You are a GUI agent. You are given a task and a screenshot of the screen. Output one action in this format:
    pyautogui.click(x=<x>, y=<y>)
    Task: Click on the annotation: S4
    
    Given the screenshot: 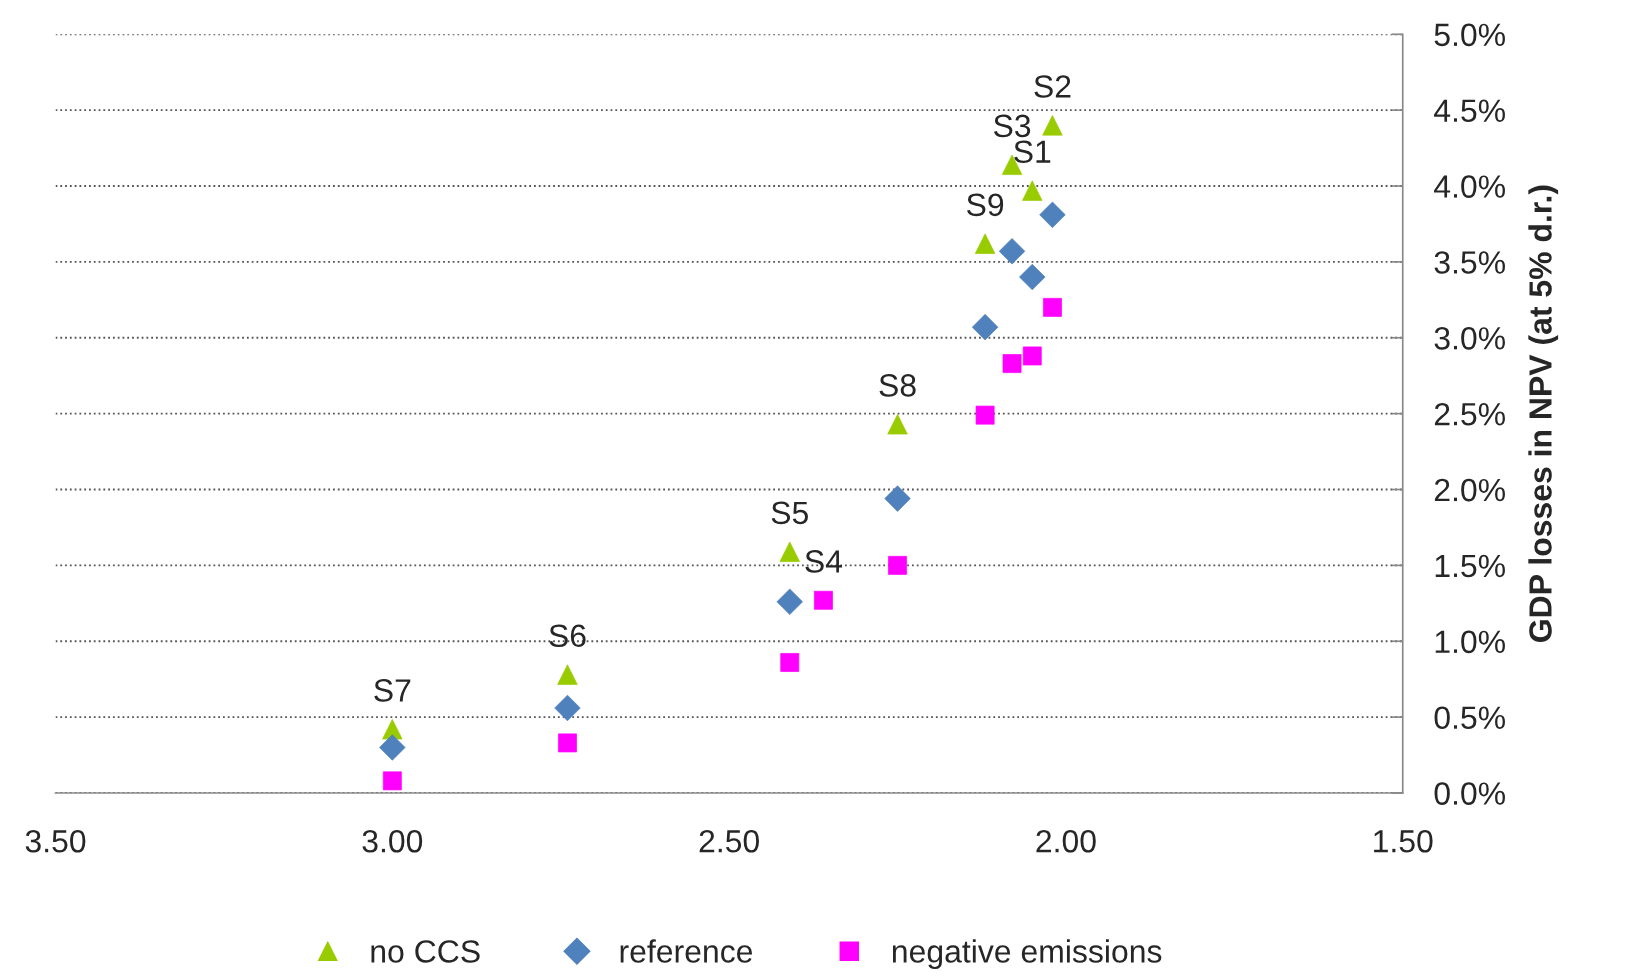 What is the action you would take?
    pyautogui.click(x=824, y=561)
    